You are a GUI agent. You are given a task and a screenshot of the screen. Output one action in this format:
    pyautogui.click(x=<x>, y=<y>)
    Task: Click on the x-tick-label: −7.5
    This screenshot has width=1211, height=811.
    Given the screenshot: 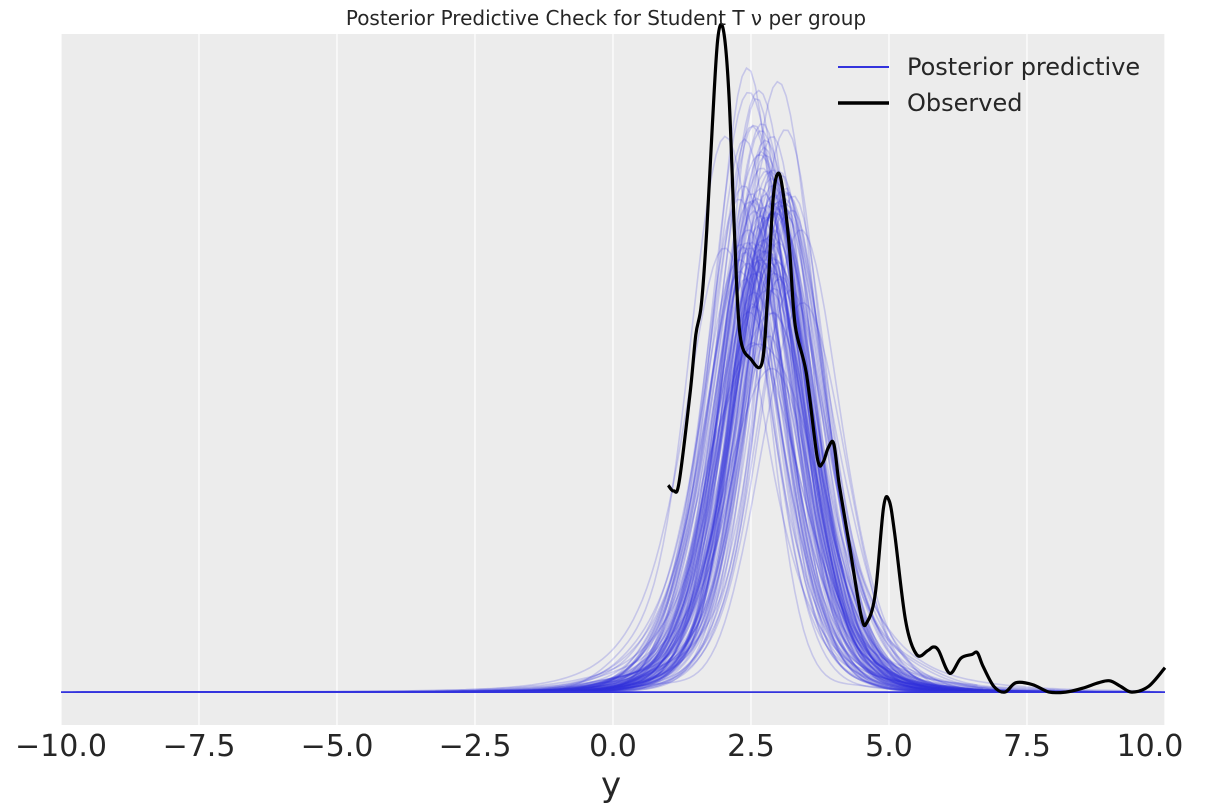 What is the action you would take?
    pyautogui.click(x=199, y=746)
    